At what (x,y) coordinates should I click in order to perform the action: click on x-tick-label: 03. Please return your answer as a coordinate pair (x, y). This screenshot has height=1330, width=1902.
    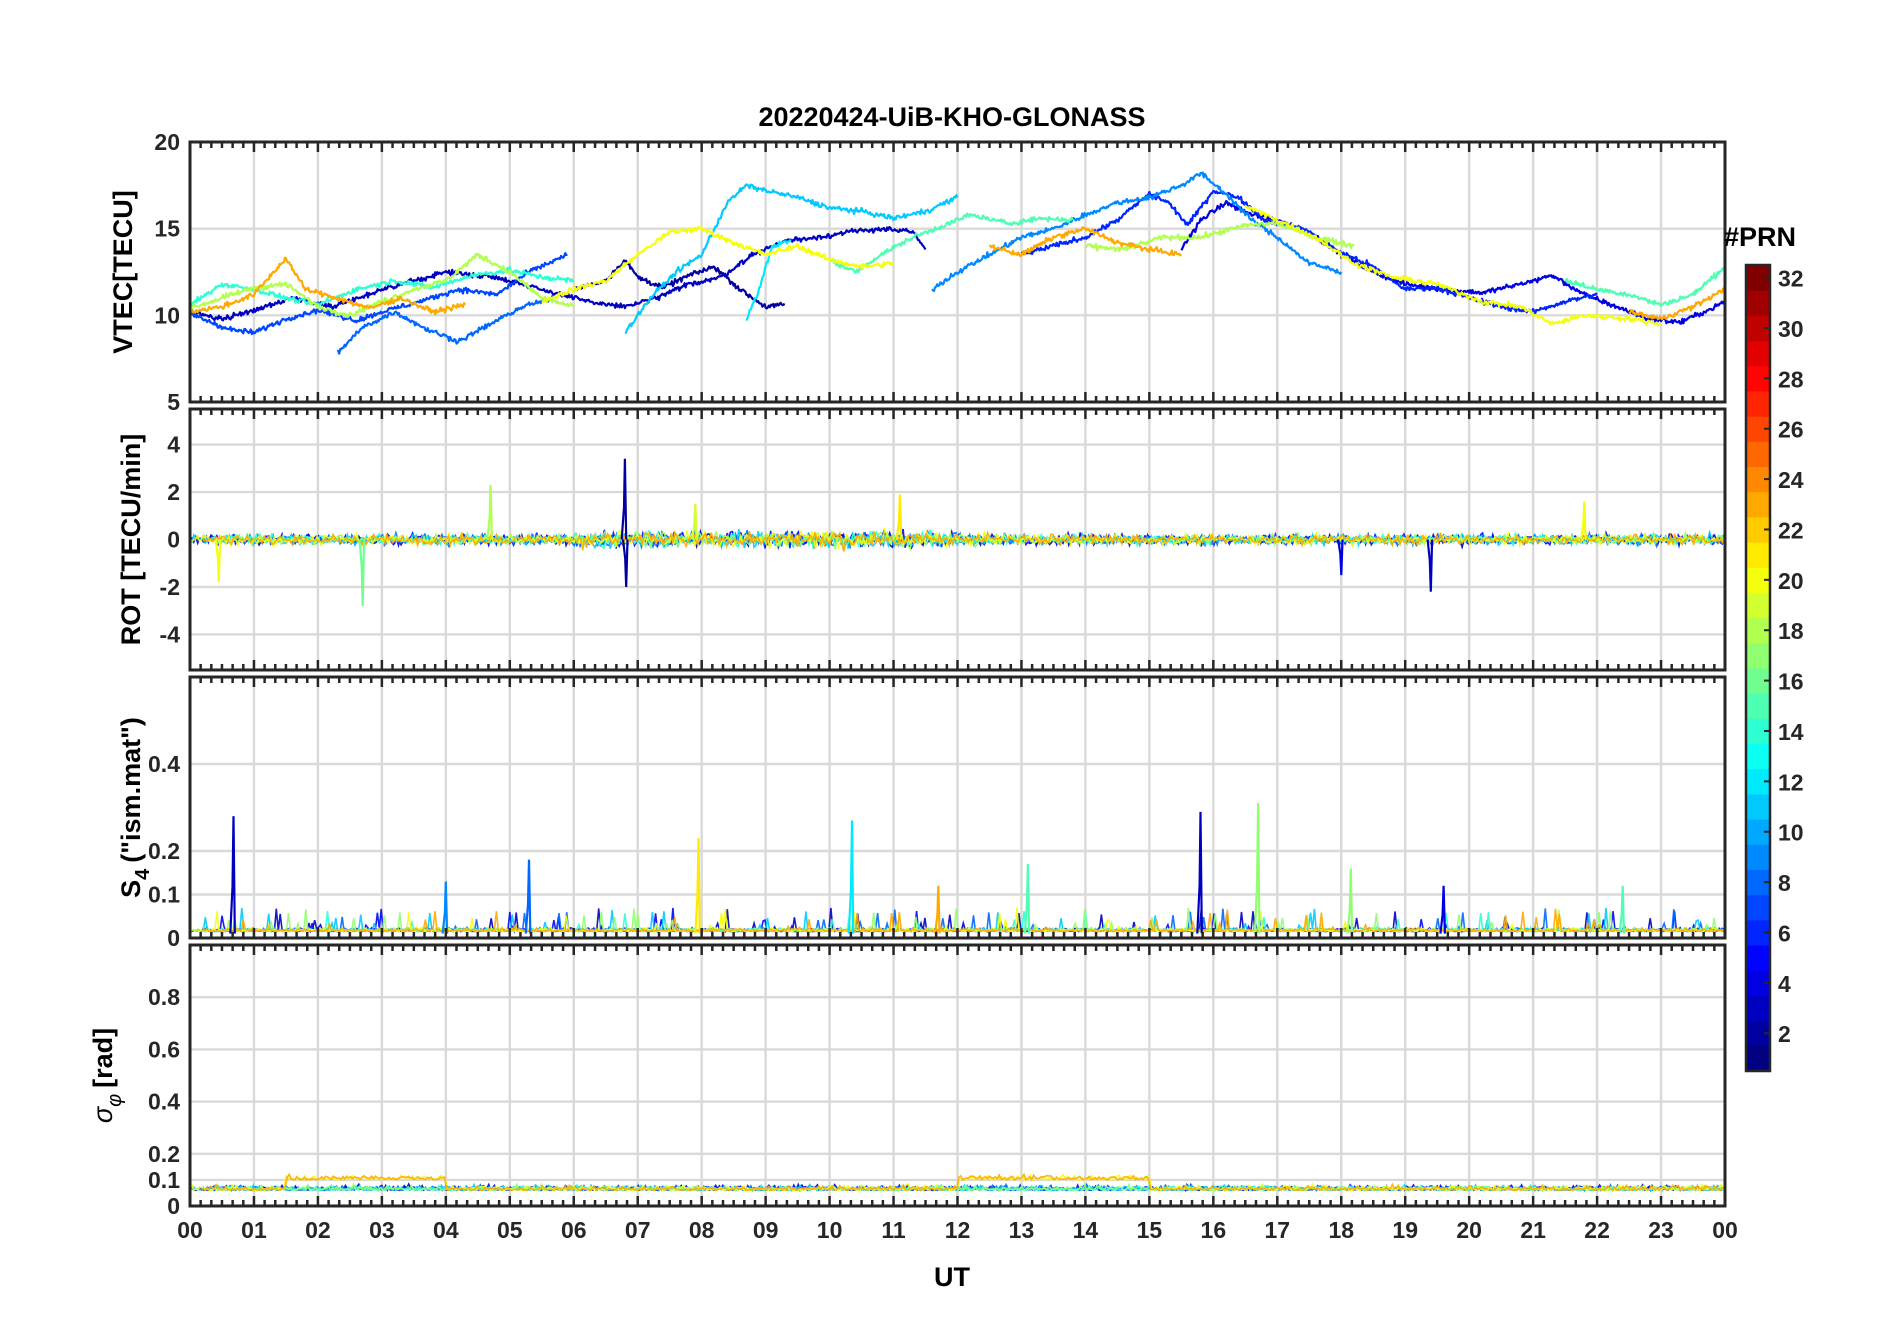
    Looking at the image, I should click on (382, 1230).